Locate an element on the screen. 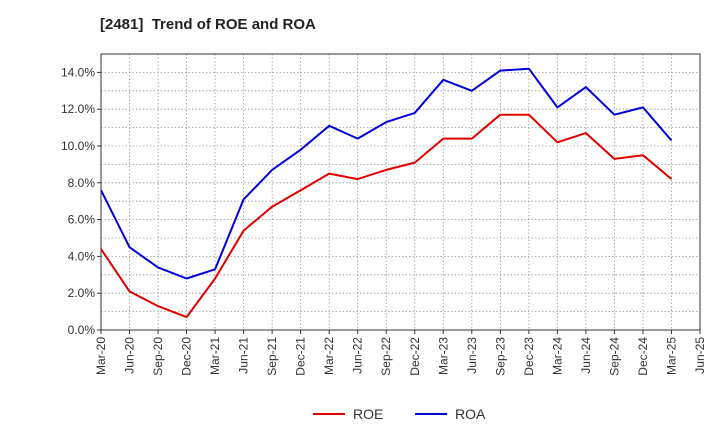 The image size is (720, 440). x-tick-label: Mar-20 is located at coordinates (101, 356).